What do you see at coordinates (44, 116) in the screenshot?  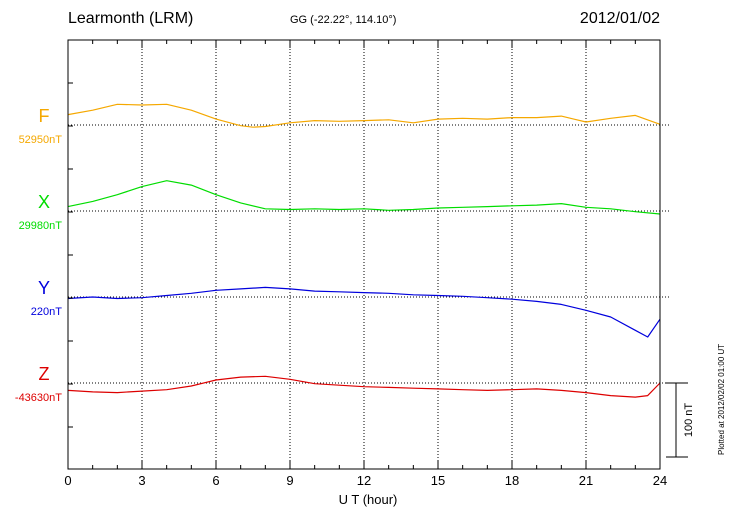 I see `series-name-f: F` at bounding box center [44, 116].